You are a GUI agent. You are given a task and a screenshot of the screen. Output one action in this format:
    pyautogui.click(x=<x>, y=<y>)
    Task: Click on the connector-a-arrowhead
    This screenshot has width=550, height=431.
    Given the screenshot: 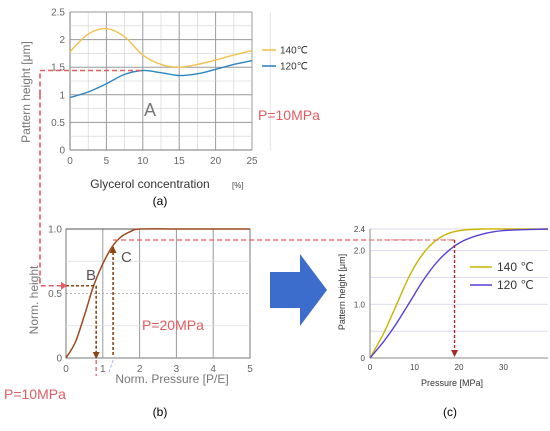 What is the action you would take?
    pyautogui.click(x=64, y=285)
    